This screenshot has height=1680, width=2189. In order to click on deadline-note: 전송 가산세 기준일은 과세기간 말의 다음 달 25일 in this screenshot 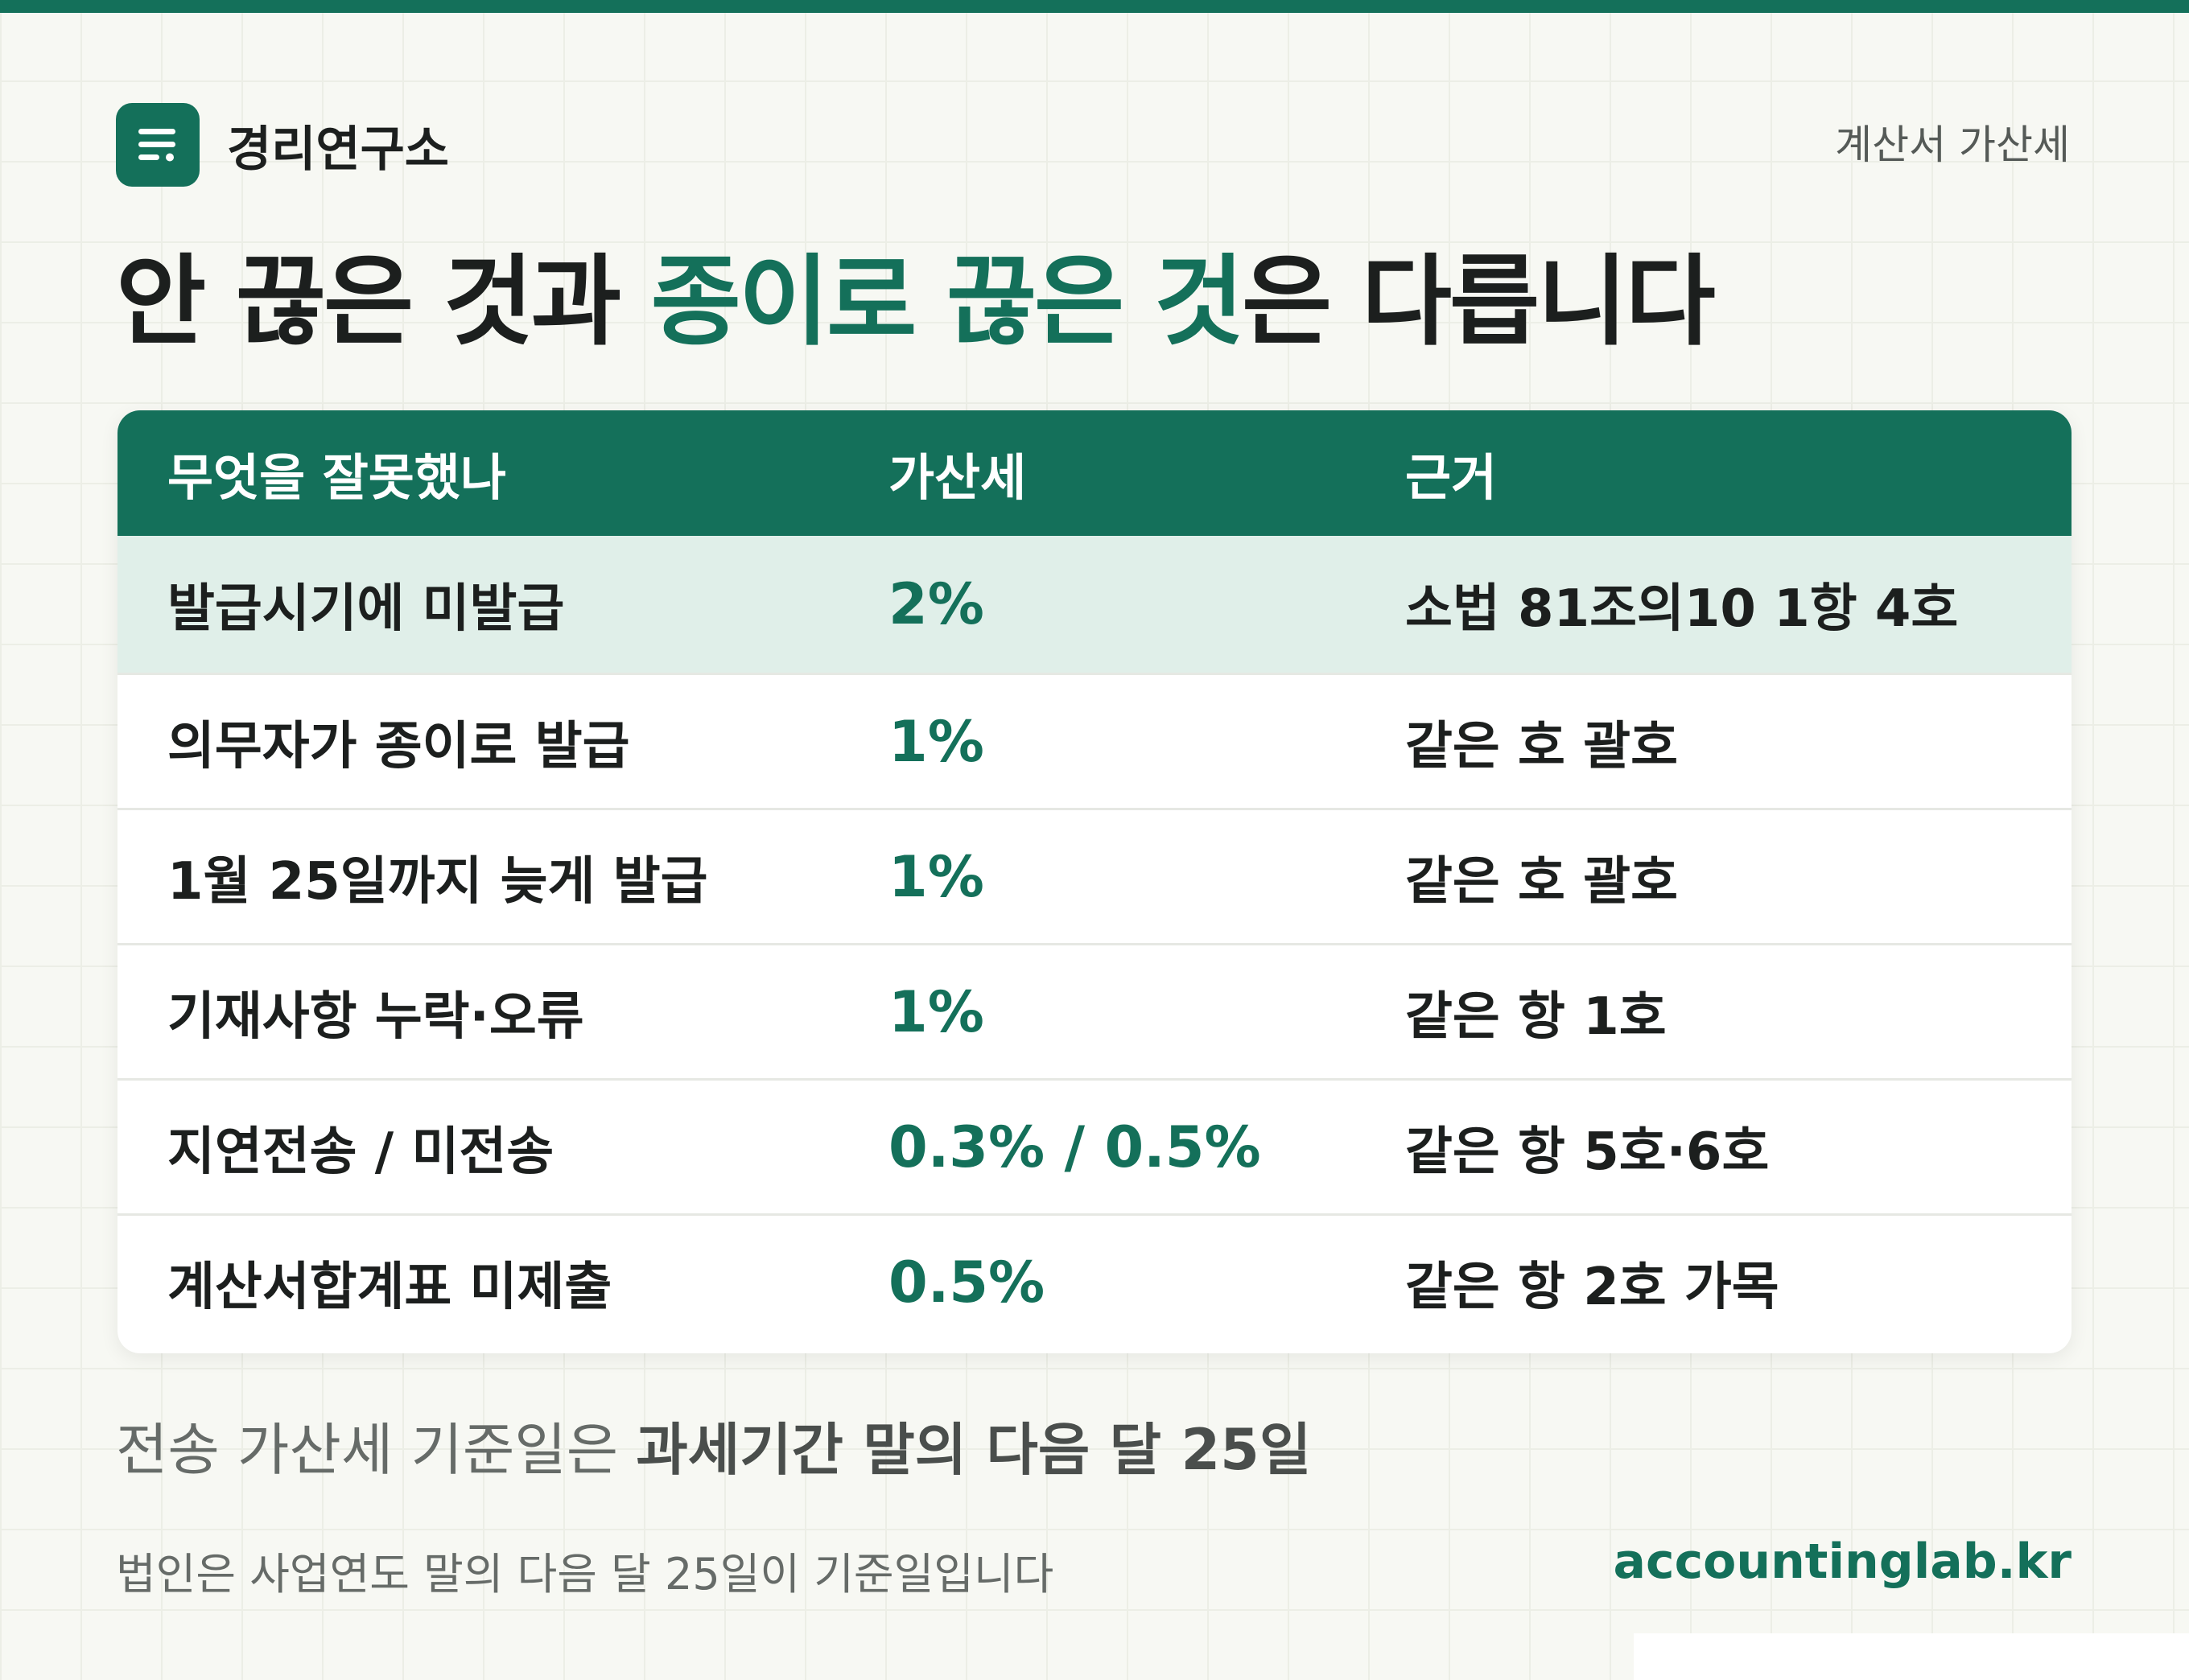, I will do `click(714, 1445)`.